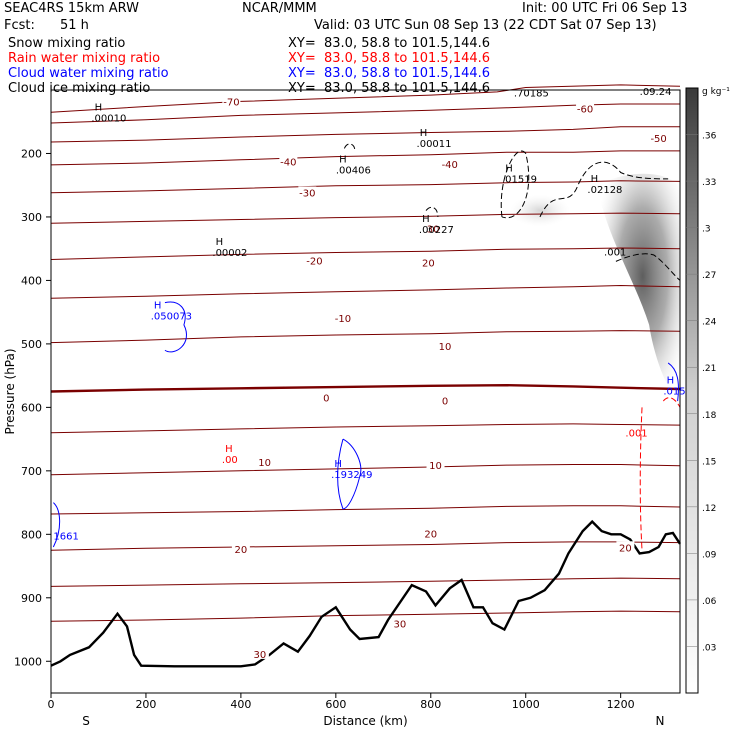  What do you see at coordinates (240, 704) in the screenshot?
I see `x-tick-label: 400` at bounding box center [240, 704].